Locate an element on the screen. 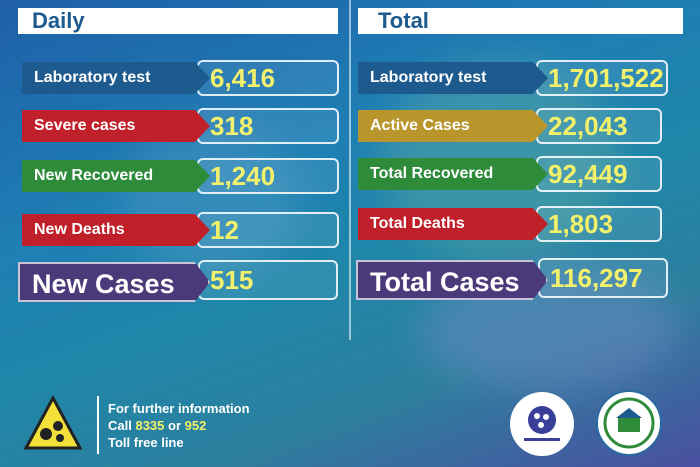 The image size is (700, 467). info-line3: Toll free line is located at coordinates (146, 442).